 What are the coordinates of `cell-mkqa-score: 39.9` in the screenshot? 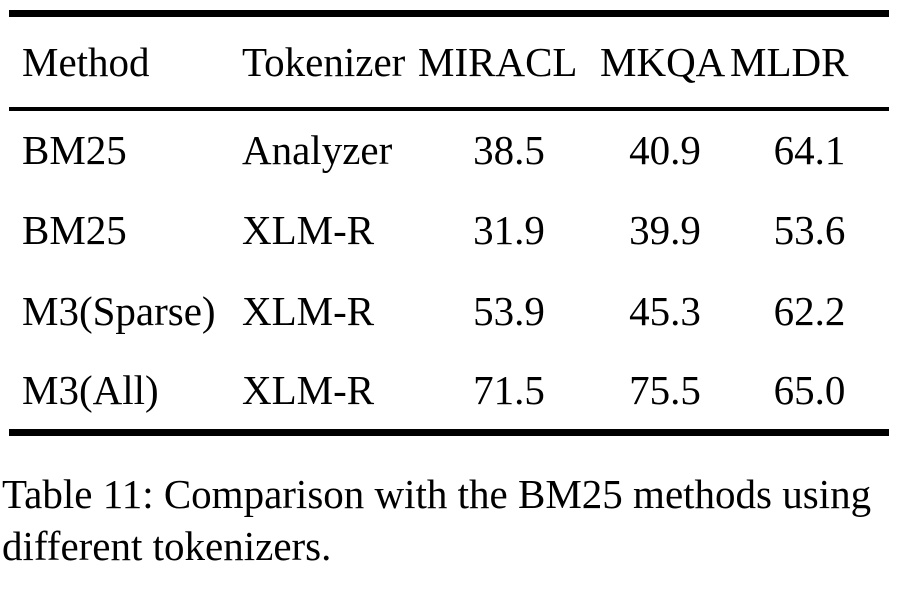 It's located at (665, 230).